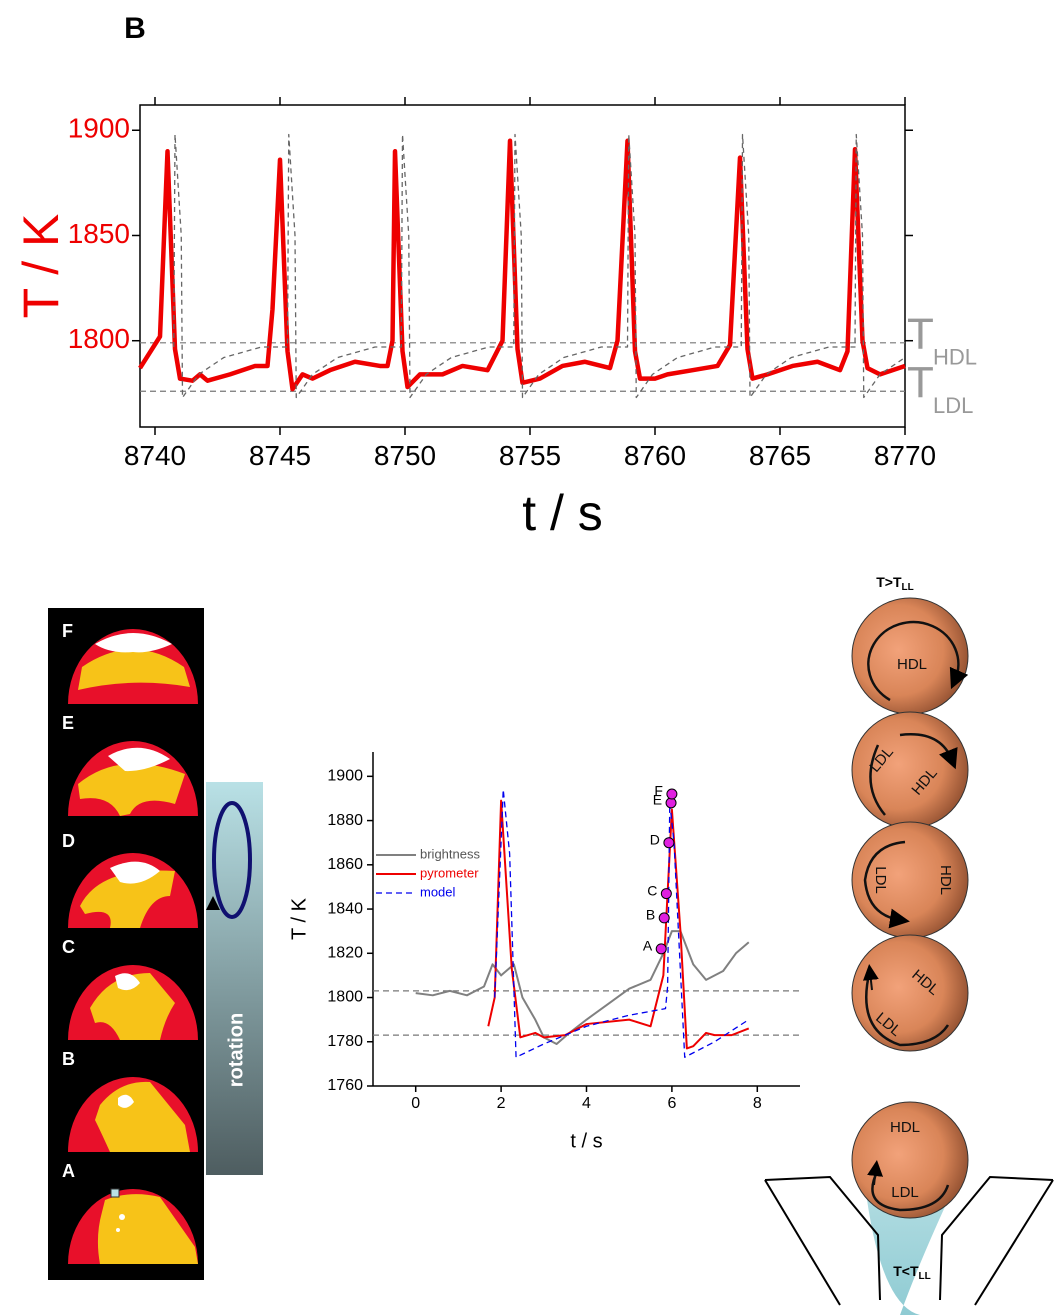 This screenshot has height=1315, width=1057. I want to click on rotation-label: rotation, so click(236, 1050).